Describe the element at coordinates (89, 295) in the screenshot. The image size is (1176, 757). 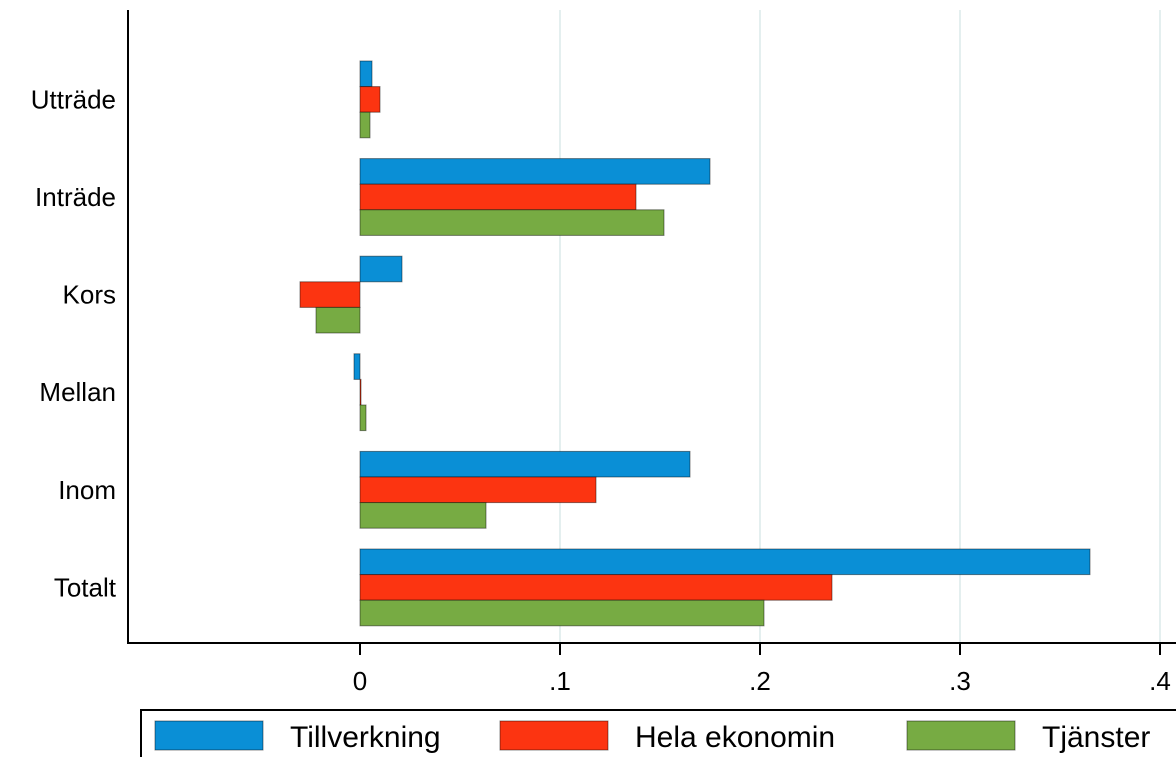
I see `category-label: Kors` at that location.